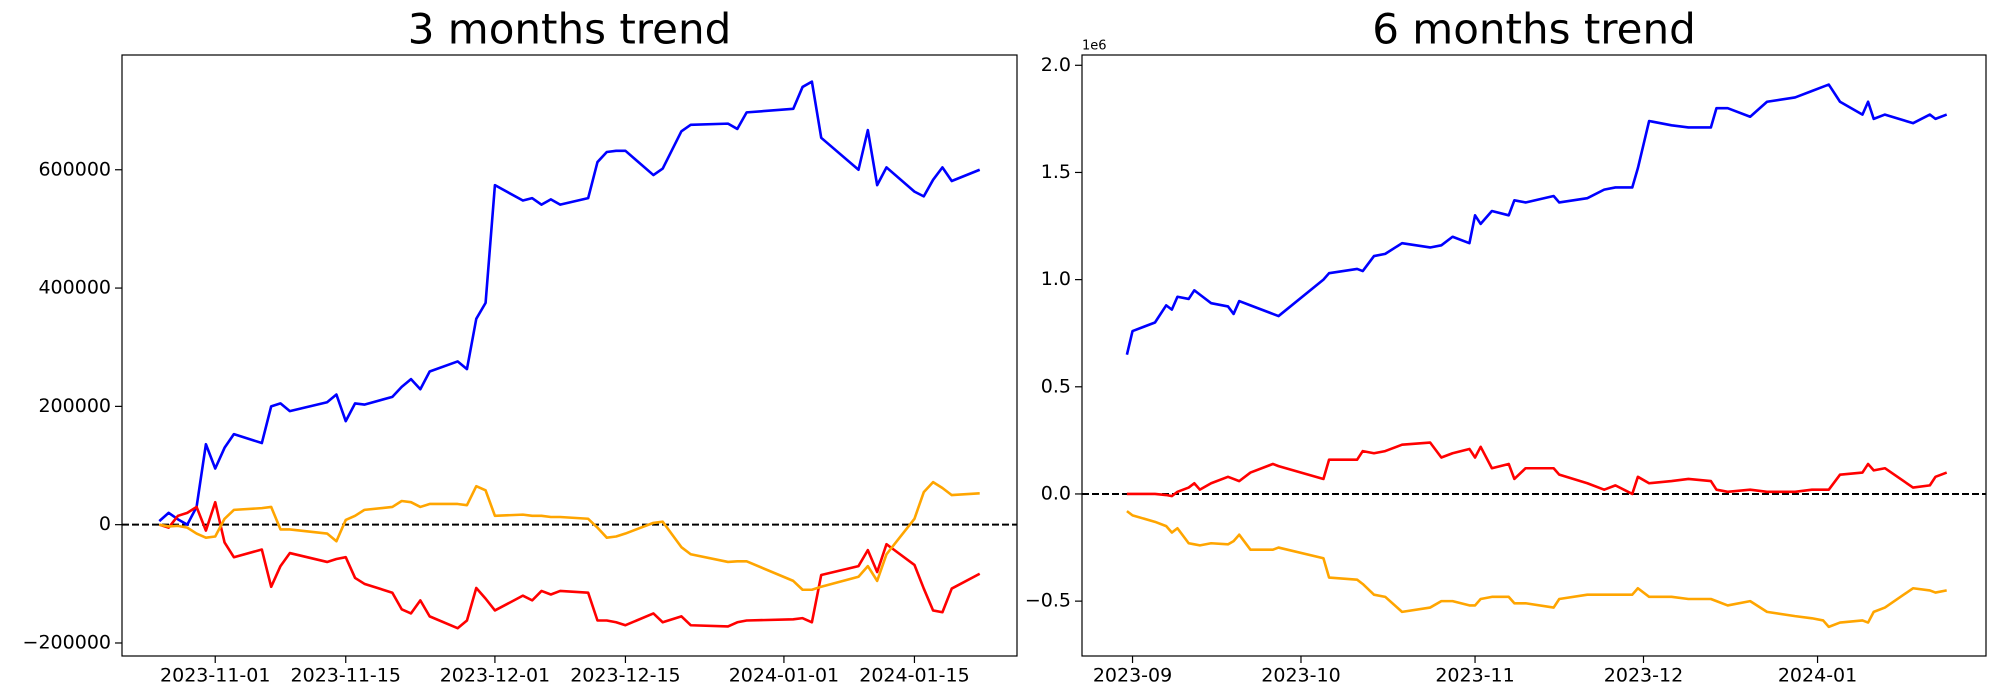 This screenshot has height=700, width=2000. Describe the element at coordinates (784, 676) in the screenshot. I see `x-tick-label: 2024-01-01` at that location.